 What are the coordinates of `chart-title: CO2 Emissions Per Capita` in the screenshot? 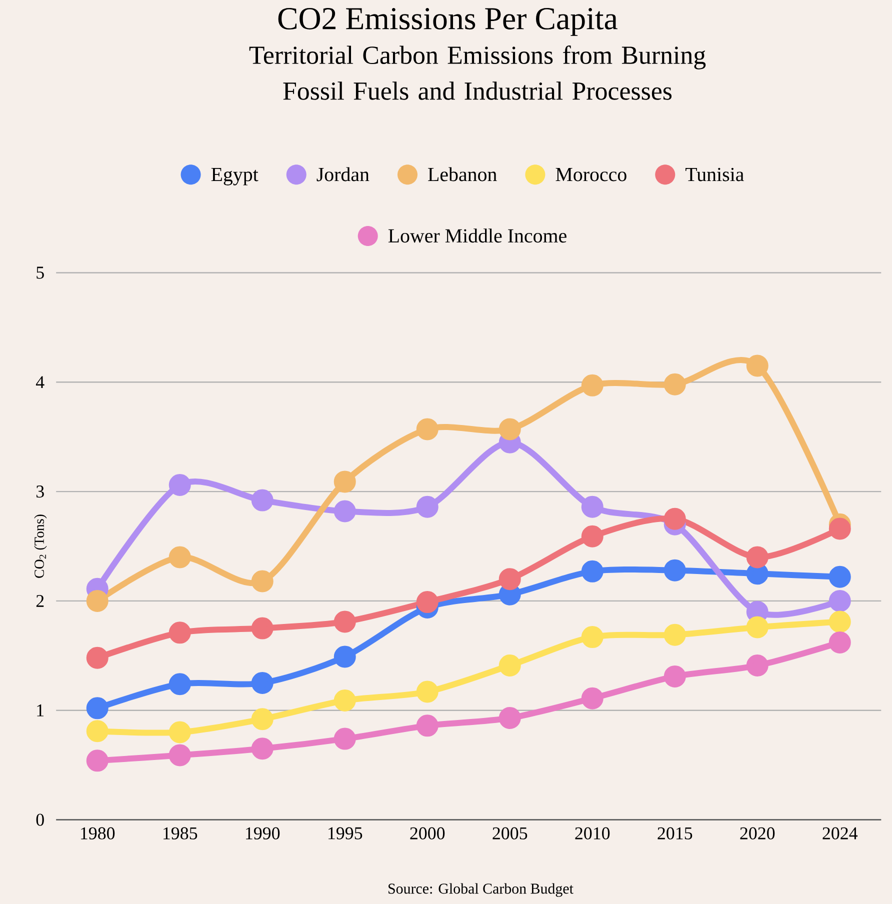 It's located at (448, 22).